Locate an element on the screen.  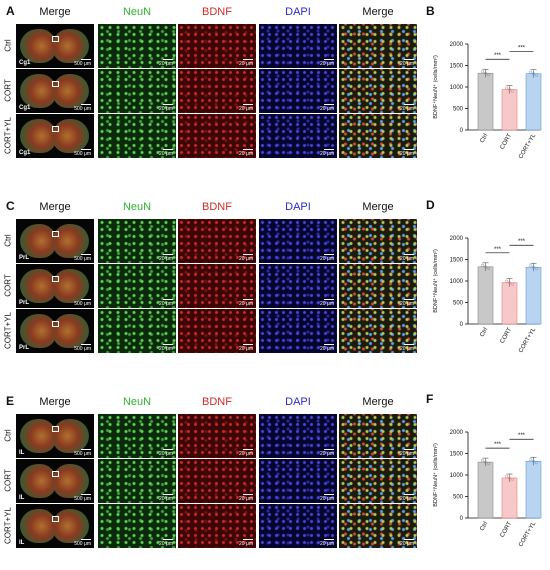
brain-section-image: Cg1 500 μm is located at coordinates (55, 136).